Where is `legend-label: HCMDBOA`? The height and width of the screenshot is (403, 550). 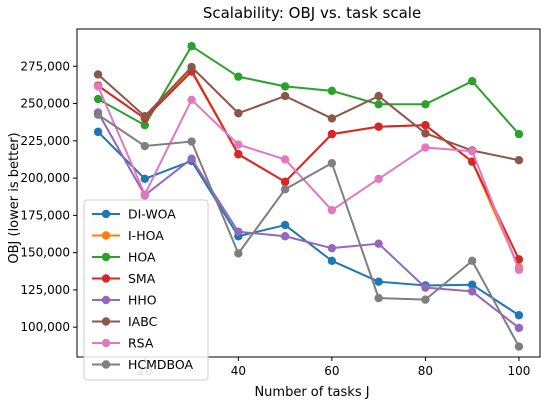
legend-label: HCMDBOA is located at coordinates (161, 364).